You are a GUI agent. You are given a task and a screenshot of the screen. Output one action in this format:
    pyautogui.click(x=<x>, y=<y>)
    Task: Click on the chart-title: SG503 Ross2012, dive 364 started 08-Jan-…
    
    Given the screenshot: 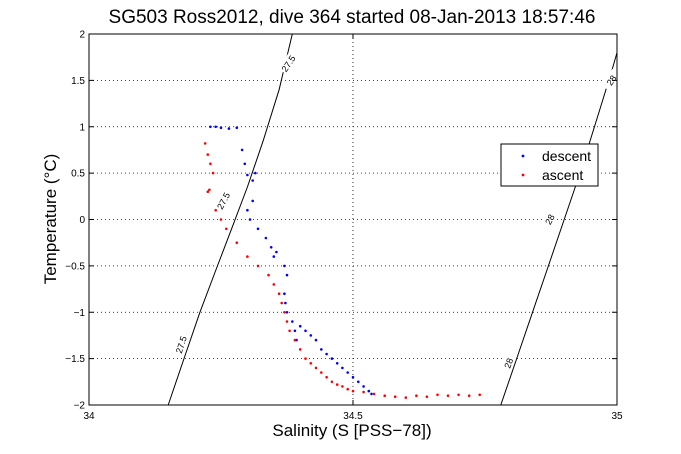 What is the action you would take?
    pyautogui.click(x=352, y=17)
    